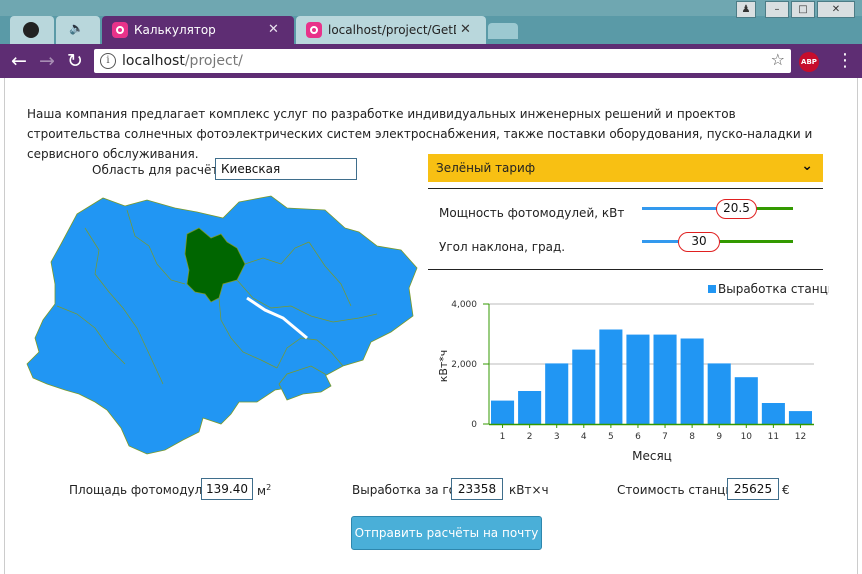 The height and width of the screenshot is (574, 862). Describe the element at coordinates (477, 489) in the screenshot. I see `yield-value: 23358` at that location.